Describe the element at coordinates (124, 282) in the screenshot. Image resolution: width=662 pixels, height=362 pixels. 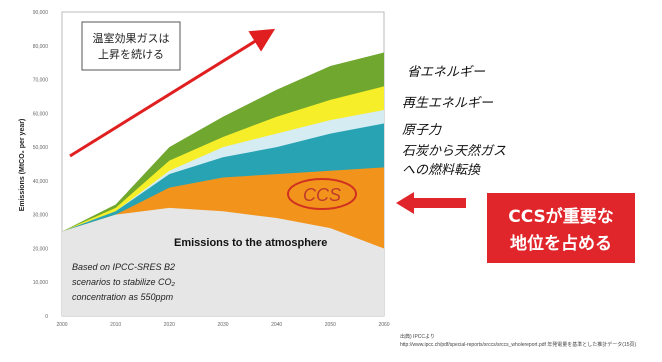
I see `basis-note-line2: scenarios to stabilize CO₂` at that location.